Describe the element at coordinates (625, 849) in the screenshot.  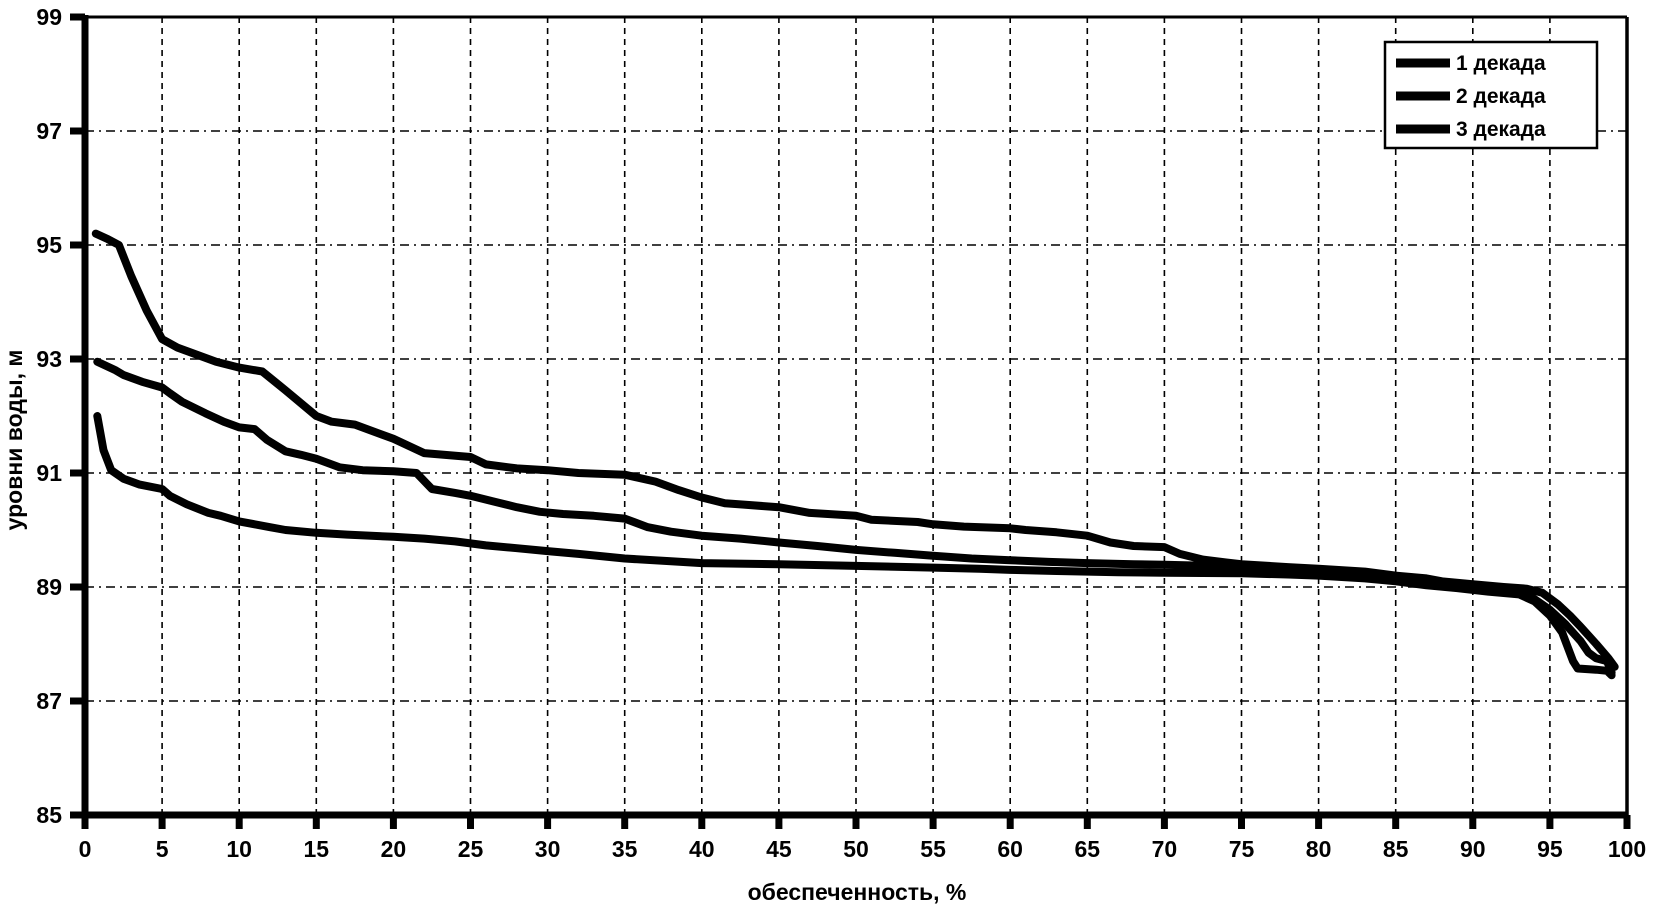
I see `x-tick-label-35: 35` at that location.